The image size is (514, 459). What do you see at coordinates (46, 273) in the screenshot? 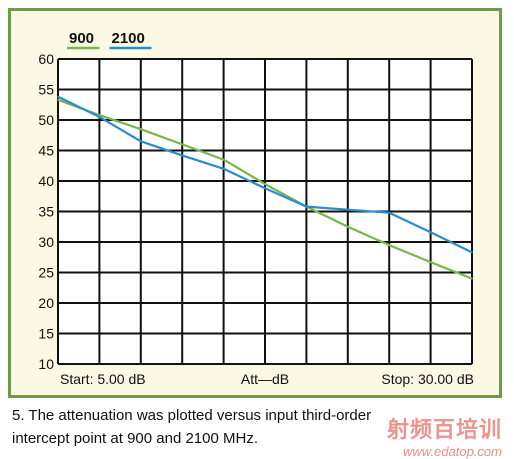
I see `y-tick-label: 25` at bounding box center [46, 273].